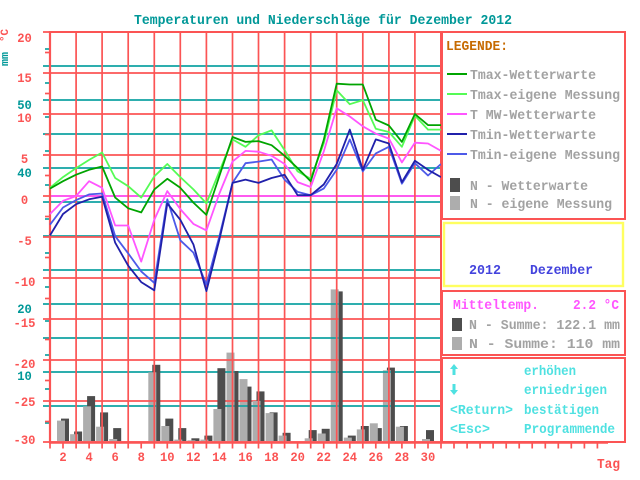 Image resolution: width=640 pixels, height=480 pixels. Describe the element at coordinates (561, 411) in the screenshot. I see `svg-text: bestätigen` at that location.